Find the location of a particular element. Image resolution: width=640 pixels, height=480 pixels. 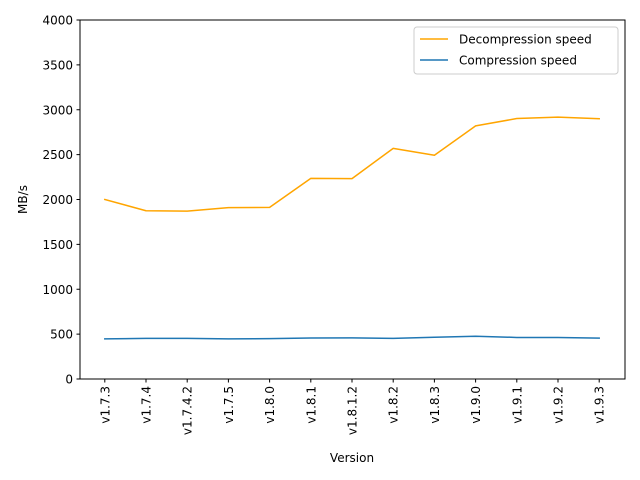

x-tick-label: v1.7.4 is located at coordinates (147, 405).